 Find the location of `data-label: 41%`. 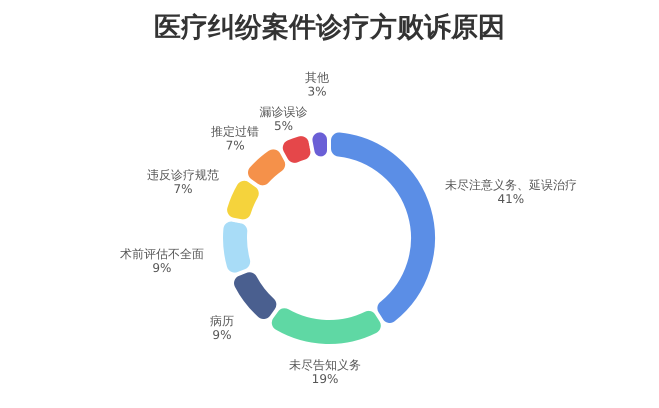

data-label: 41% is located at coordinates (511, 199).